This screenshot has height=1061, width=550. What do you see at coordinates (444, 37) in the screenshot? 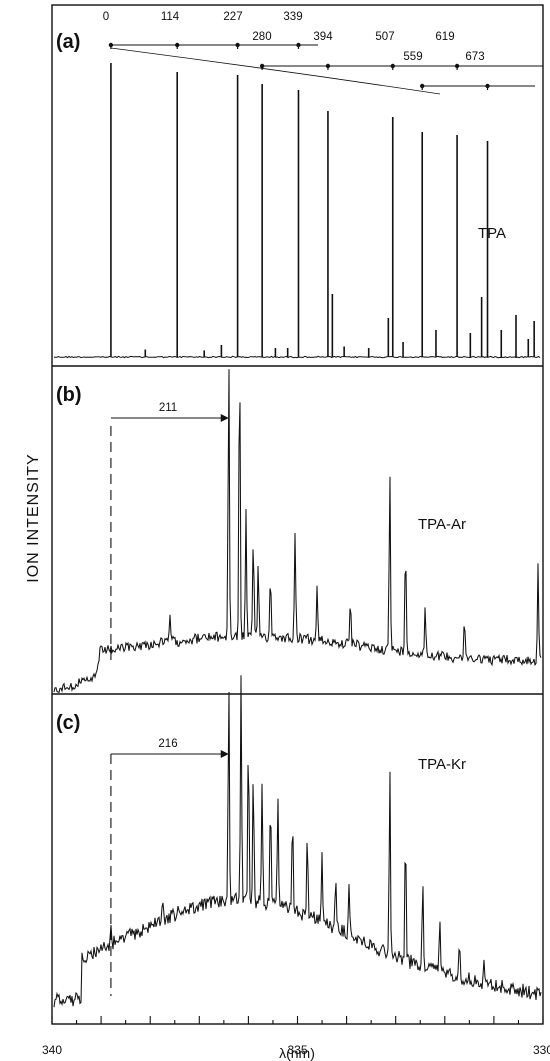
I see `progression-label-619: 619` at bounding box center [444, 37].